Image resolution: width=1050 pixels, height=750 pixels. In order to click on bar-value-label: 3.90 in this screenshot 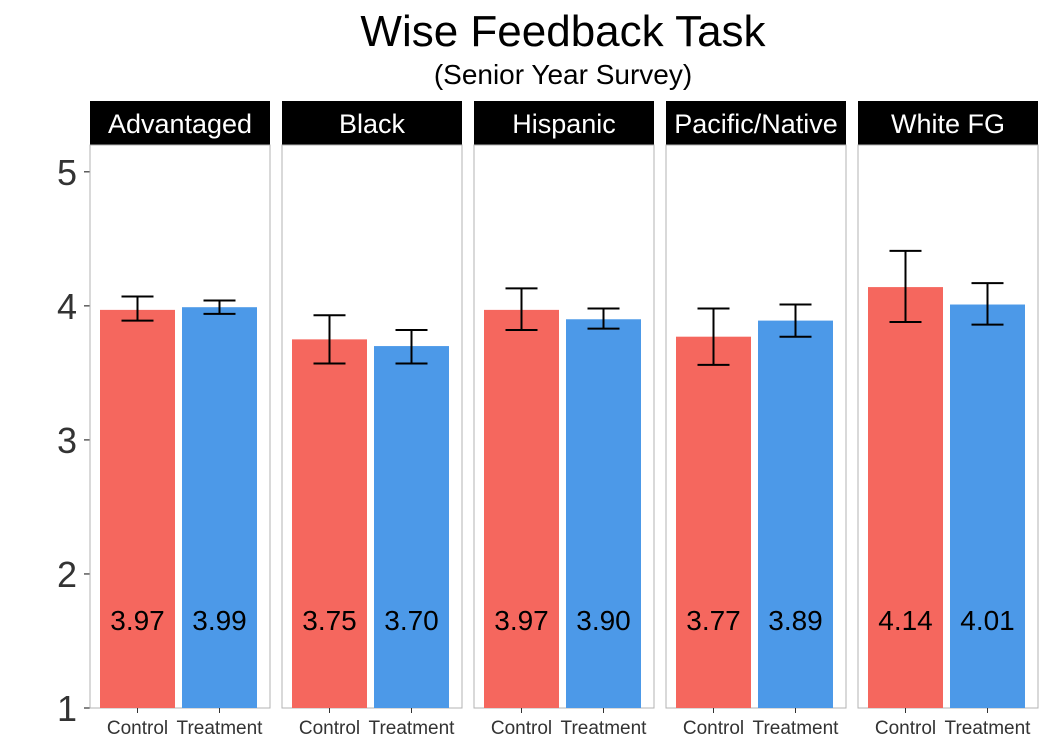, I will do `click(603, 620)`.